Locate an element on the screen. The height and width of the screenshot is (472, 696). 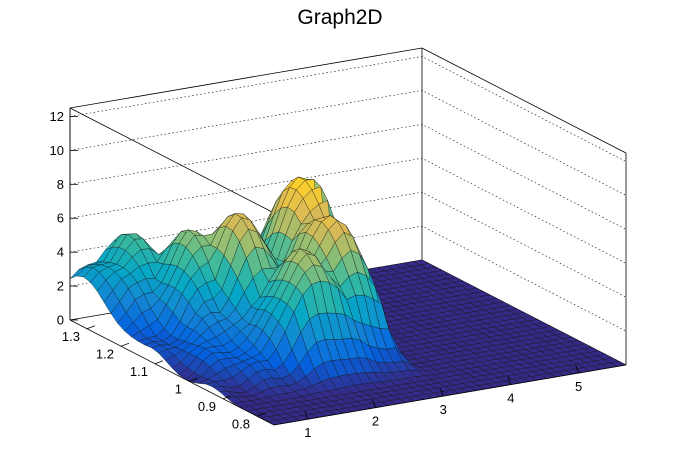
y-tick-label-2: 1 is located at coordinates (178, 388).